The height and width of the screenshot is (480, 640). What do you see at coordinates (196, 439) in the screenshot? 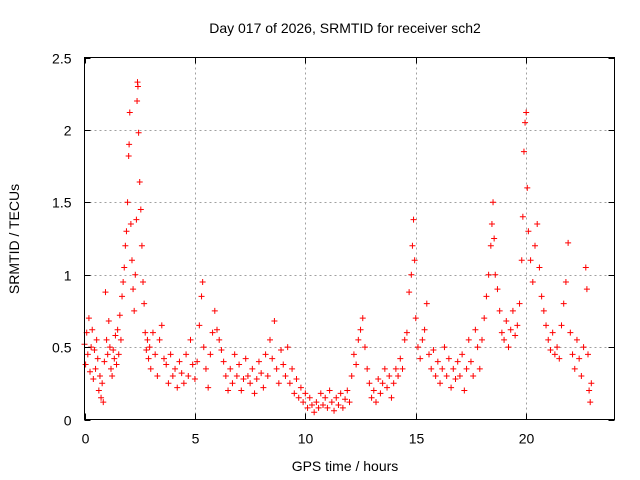
I see `x-tick-label: 5` at bounding box center [196, 439].